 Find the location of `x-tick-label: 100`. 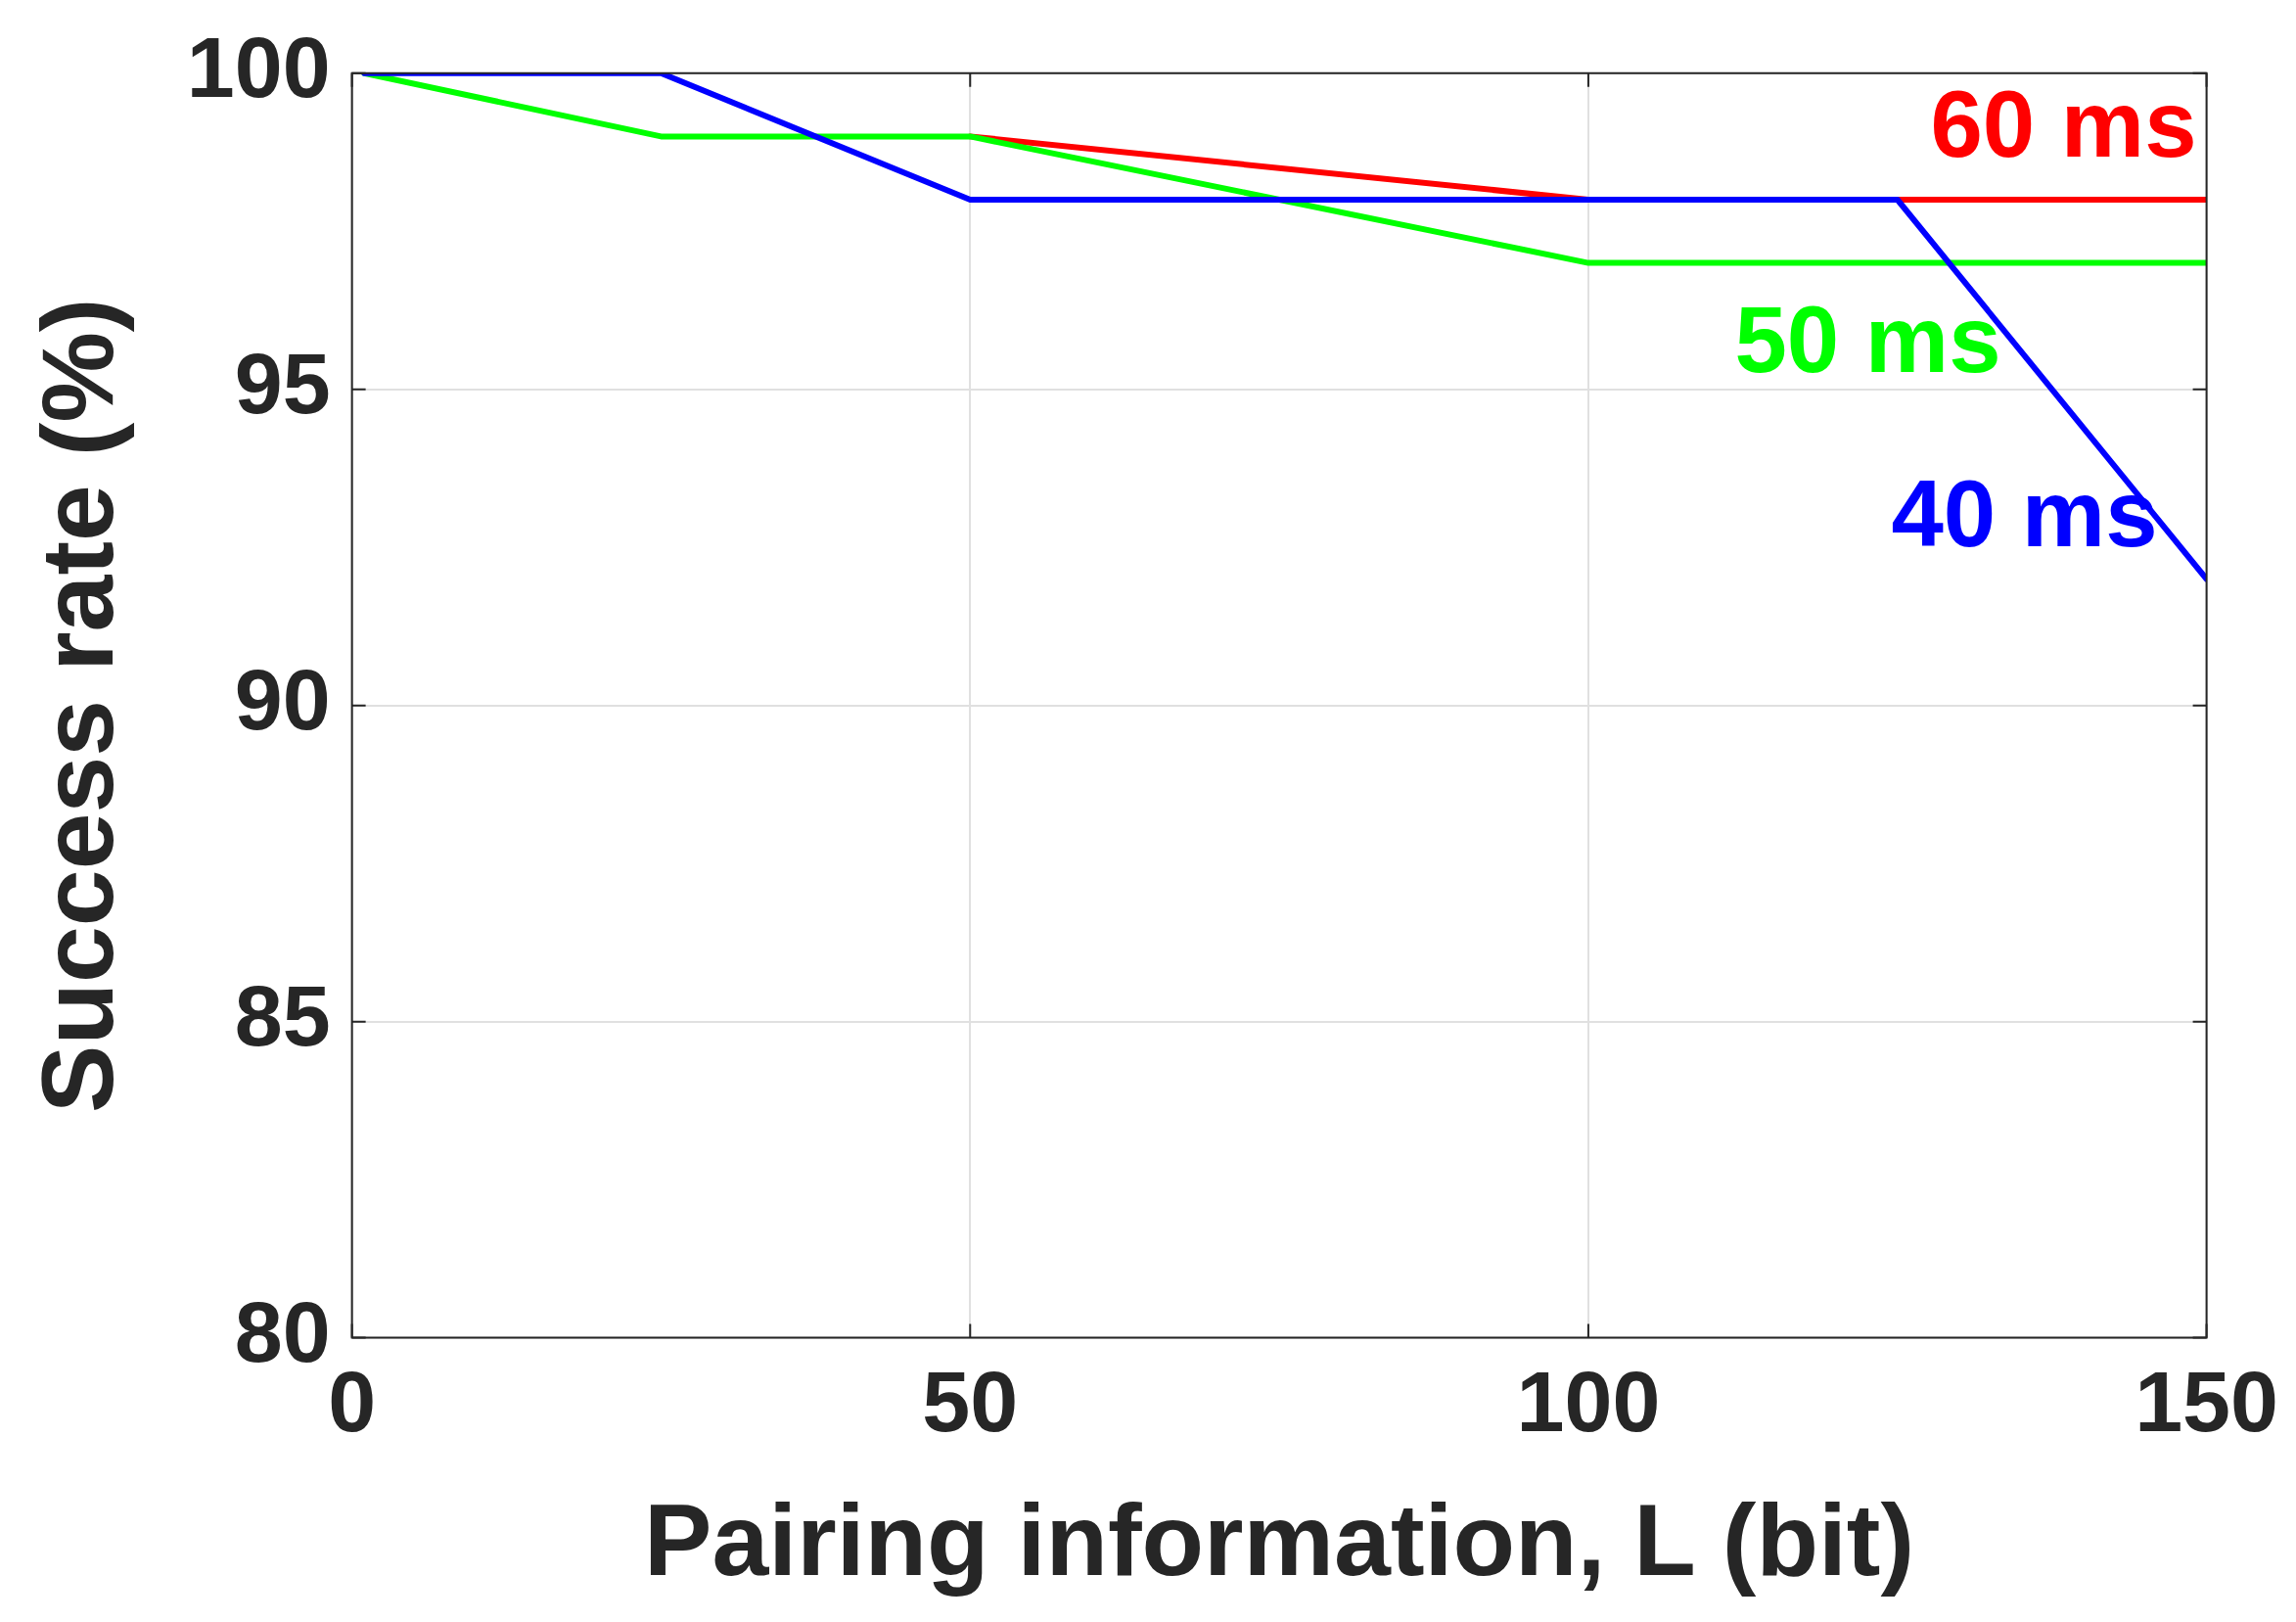

x-tick-label: 100 is located at coordinates (1588, 1401).